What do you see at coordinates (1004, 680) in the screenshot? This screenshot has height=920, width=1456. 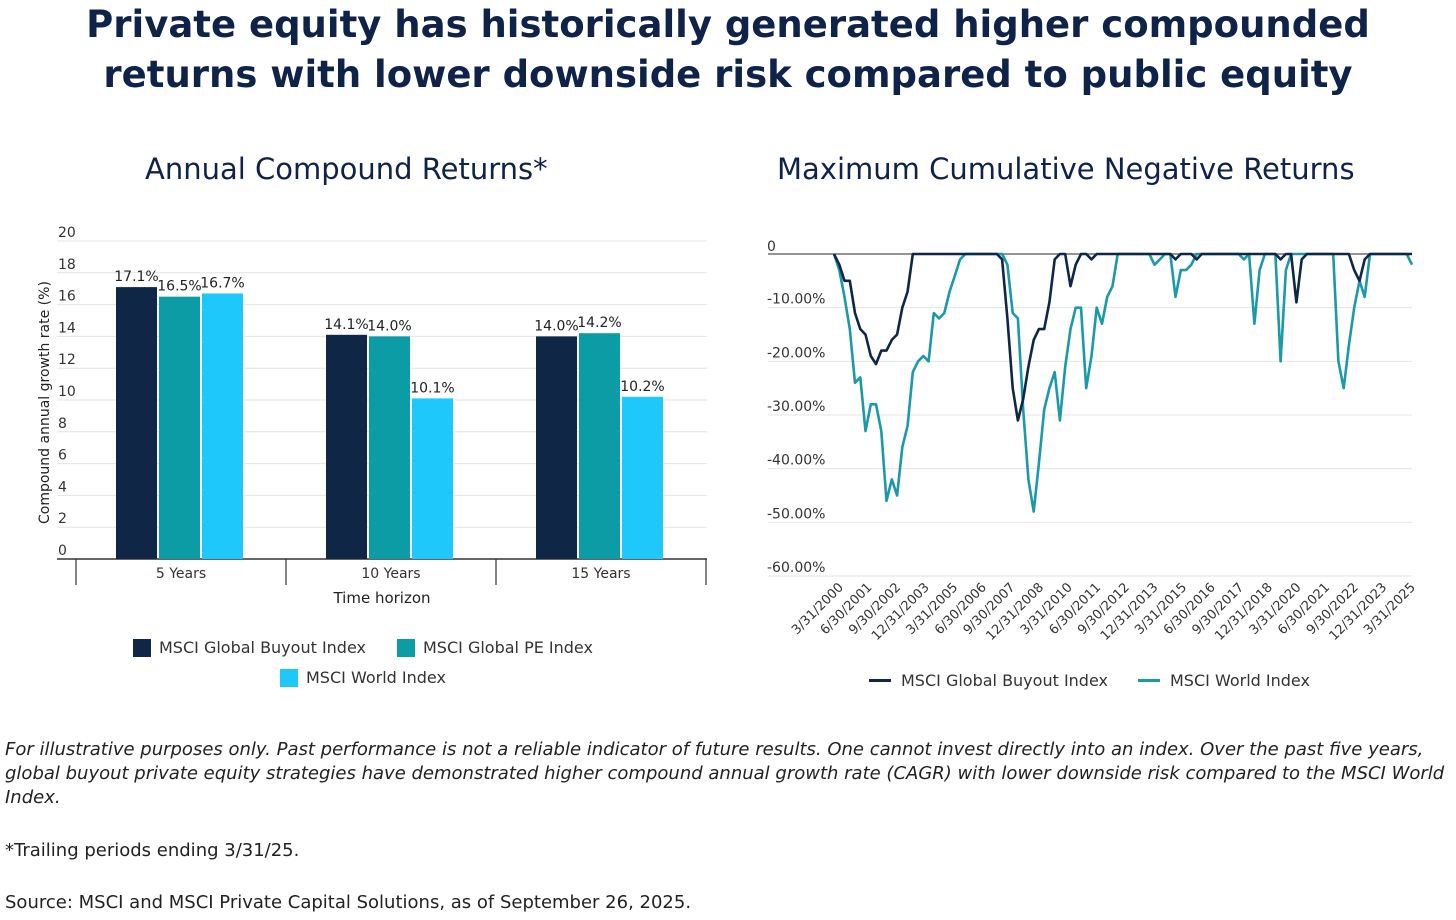 I see `line-legend-buyout-label: MSCI Global Buyout Index` at bounding box center [1004, 680].